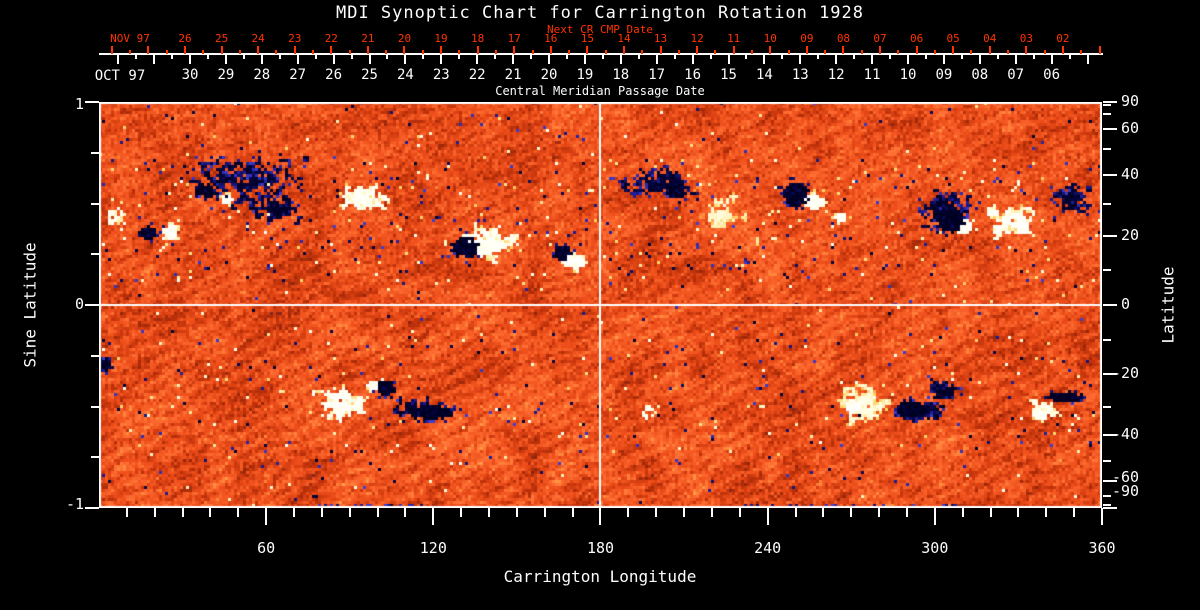 Image resolution: width=1200 pixels, height=610 pixels. Describe the element at coordinates (800, 74) in the screenshot. I see `oct-day-label: 13` at that location.